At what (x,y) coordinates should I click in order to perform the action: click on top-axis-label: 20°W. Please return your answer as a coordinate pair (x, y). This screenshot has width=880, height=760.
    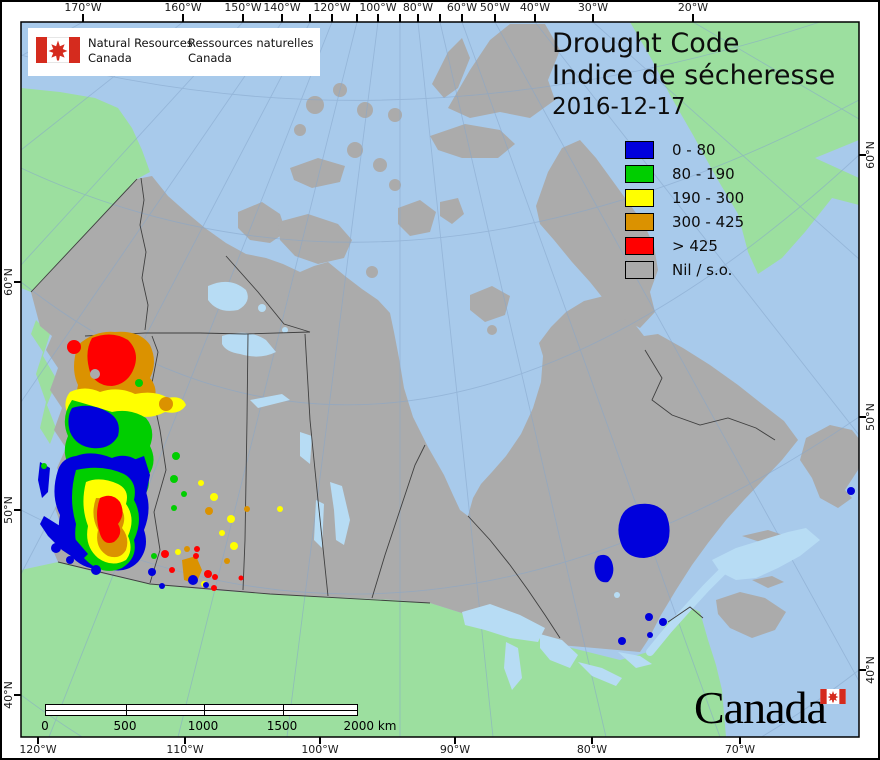
    Looking at the image, I should click on (693, 7).